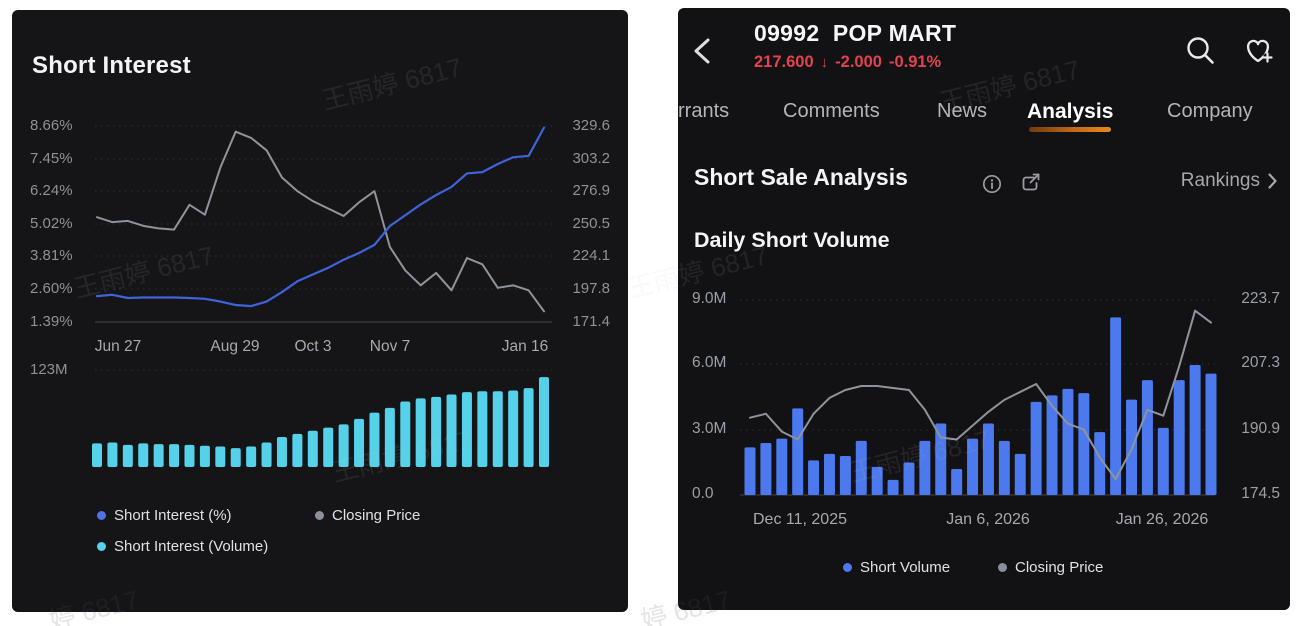 This screenshot has height=626, width=1298. Describe the element at coordinates (800, 519) in the screenshot. I see `date-axis-tick: Dec 11, 2025` at that location.